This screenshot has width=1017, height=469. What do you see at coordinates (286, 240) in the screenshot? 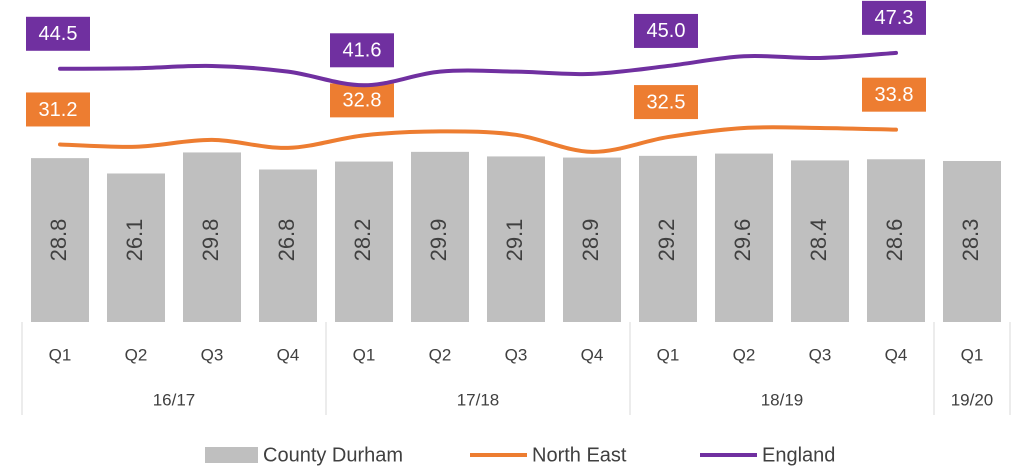
I see `bar-label: 26.8` at bounding box center [286, 240].